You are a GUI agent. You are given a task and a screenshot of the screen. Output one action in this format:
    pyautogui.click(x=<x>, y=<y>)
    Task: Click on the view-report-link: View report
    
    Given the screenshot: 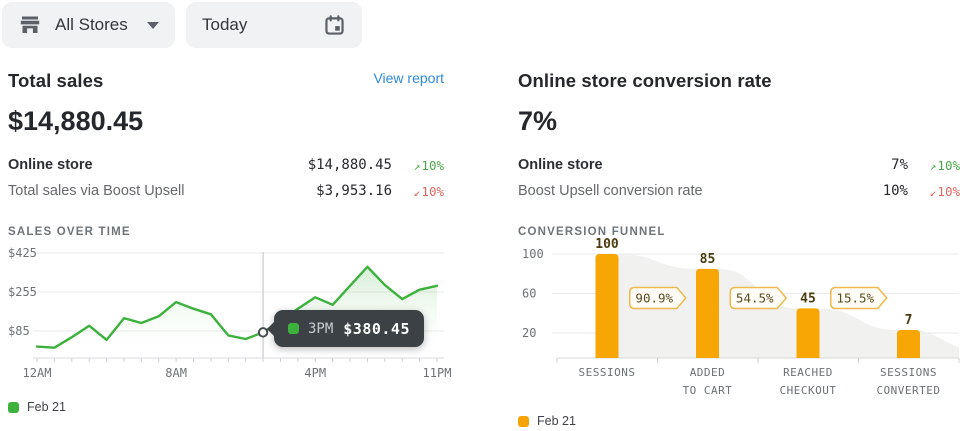 What is the action you would take?
    pyautogui.click(x=408, y=78)
    